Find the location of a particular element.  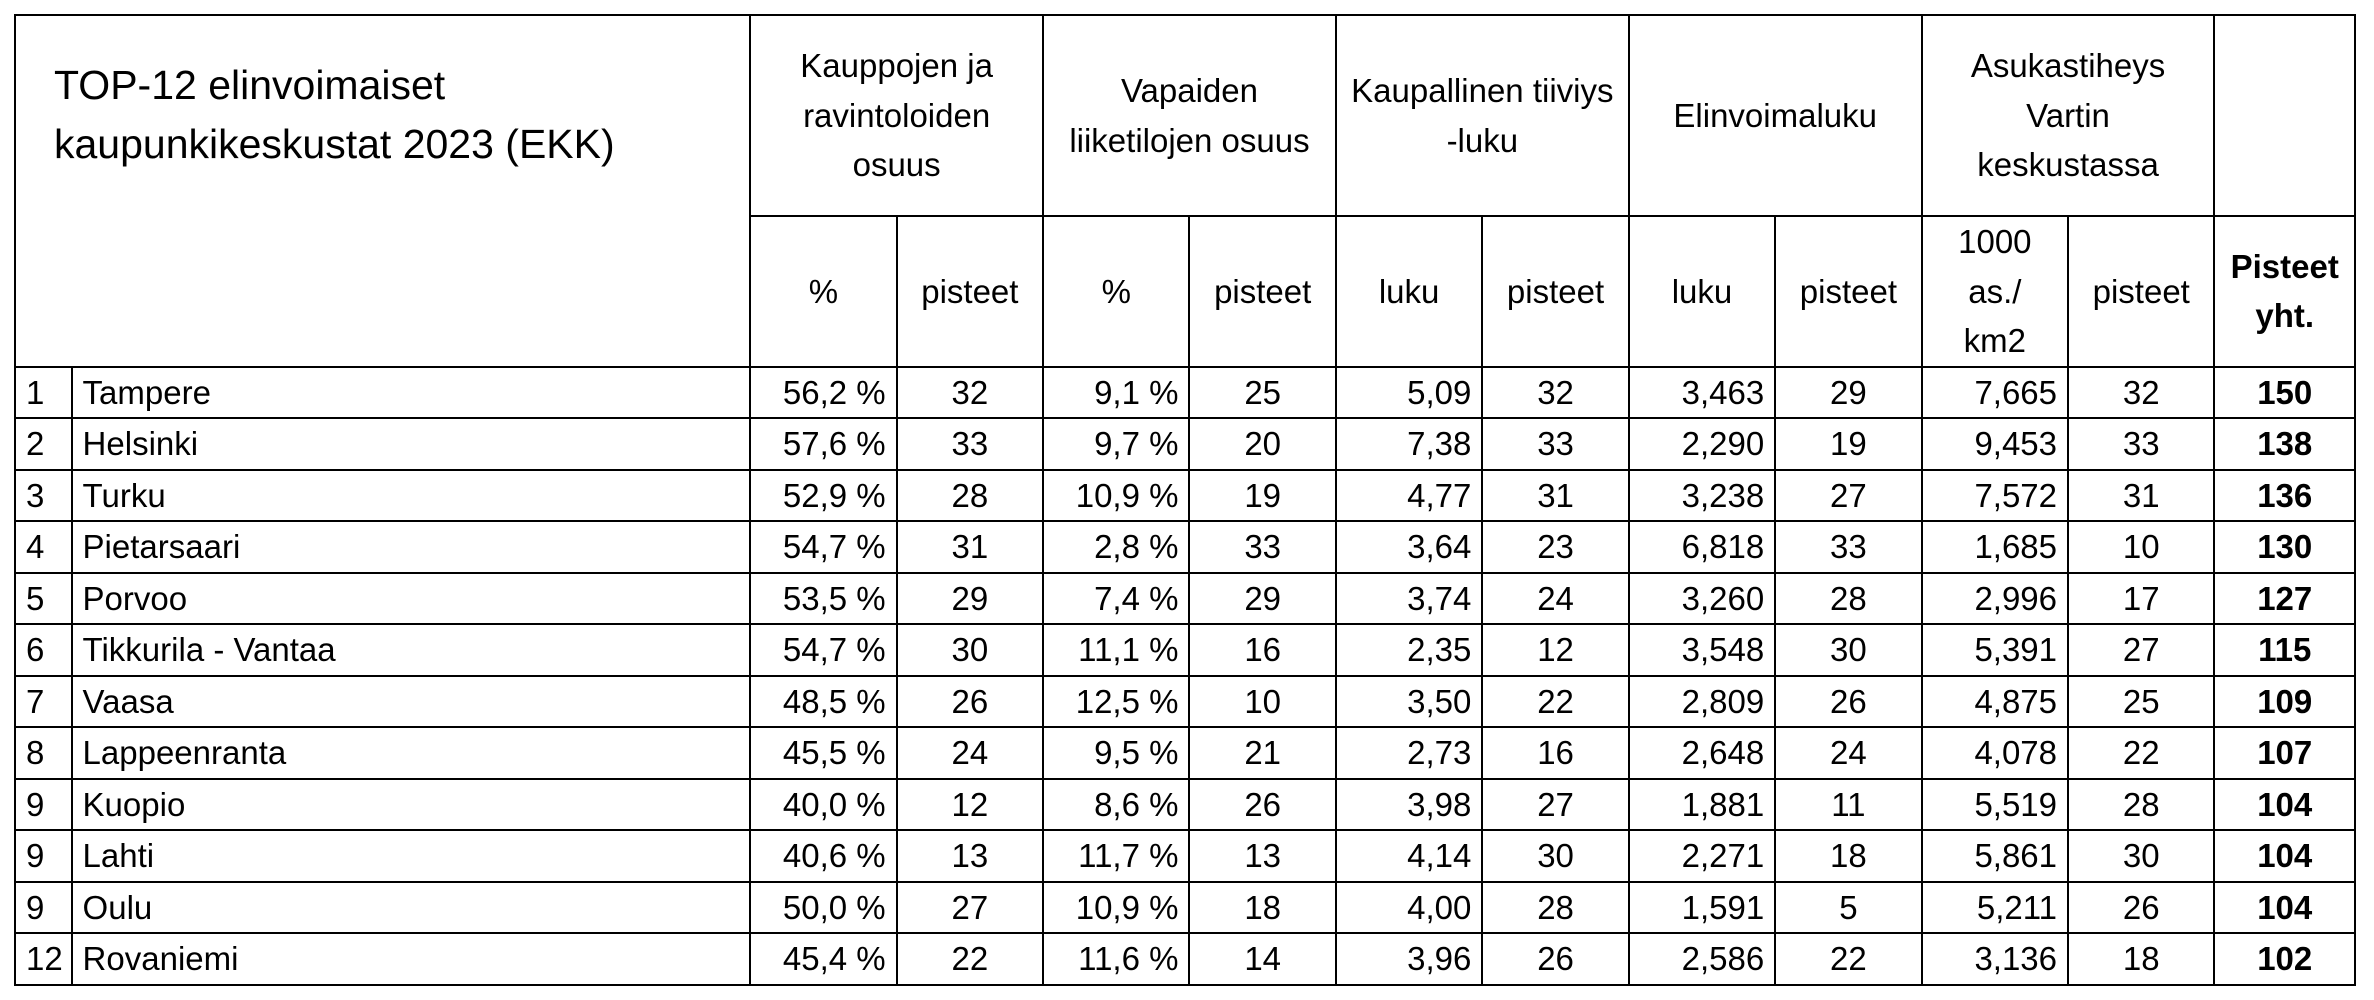

vacant-points-cell: 25 is located at coordinates (1262, 392).